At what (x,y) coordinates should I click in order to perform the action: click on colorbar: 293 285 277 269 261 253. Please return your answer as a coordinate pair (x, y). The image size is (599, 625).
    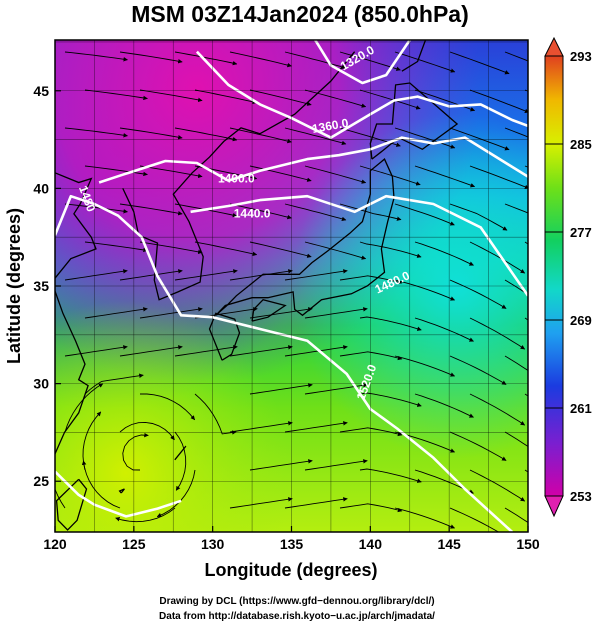
    Looking at the image, I should click on (568, 277).